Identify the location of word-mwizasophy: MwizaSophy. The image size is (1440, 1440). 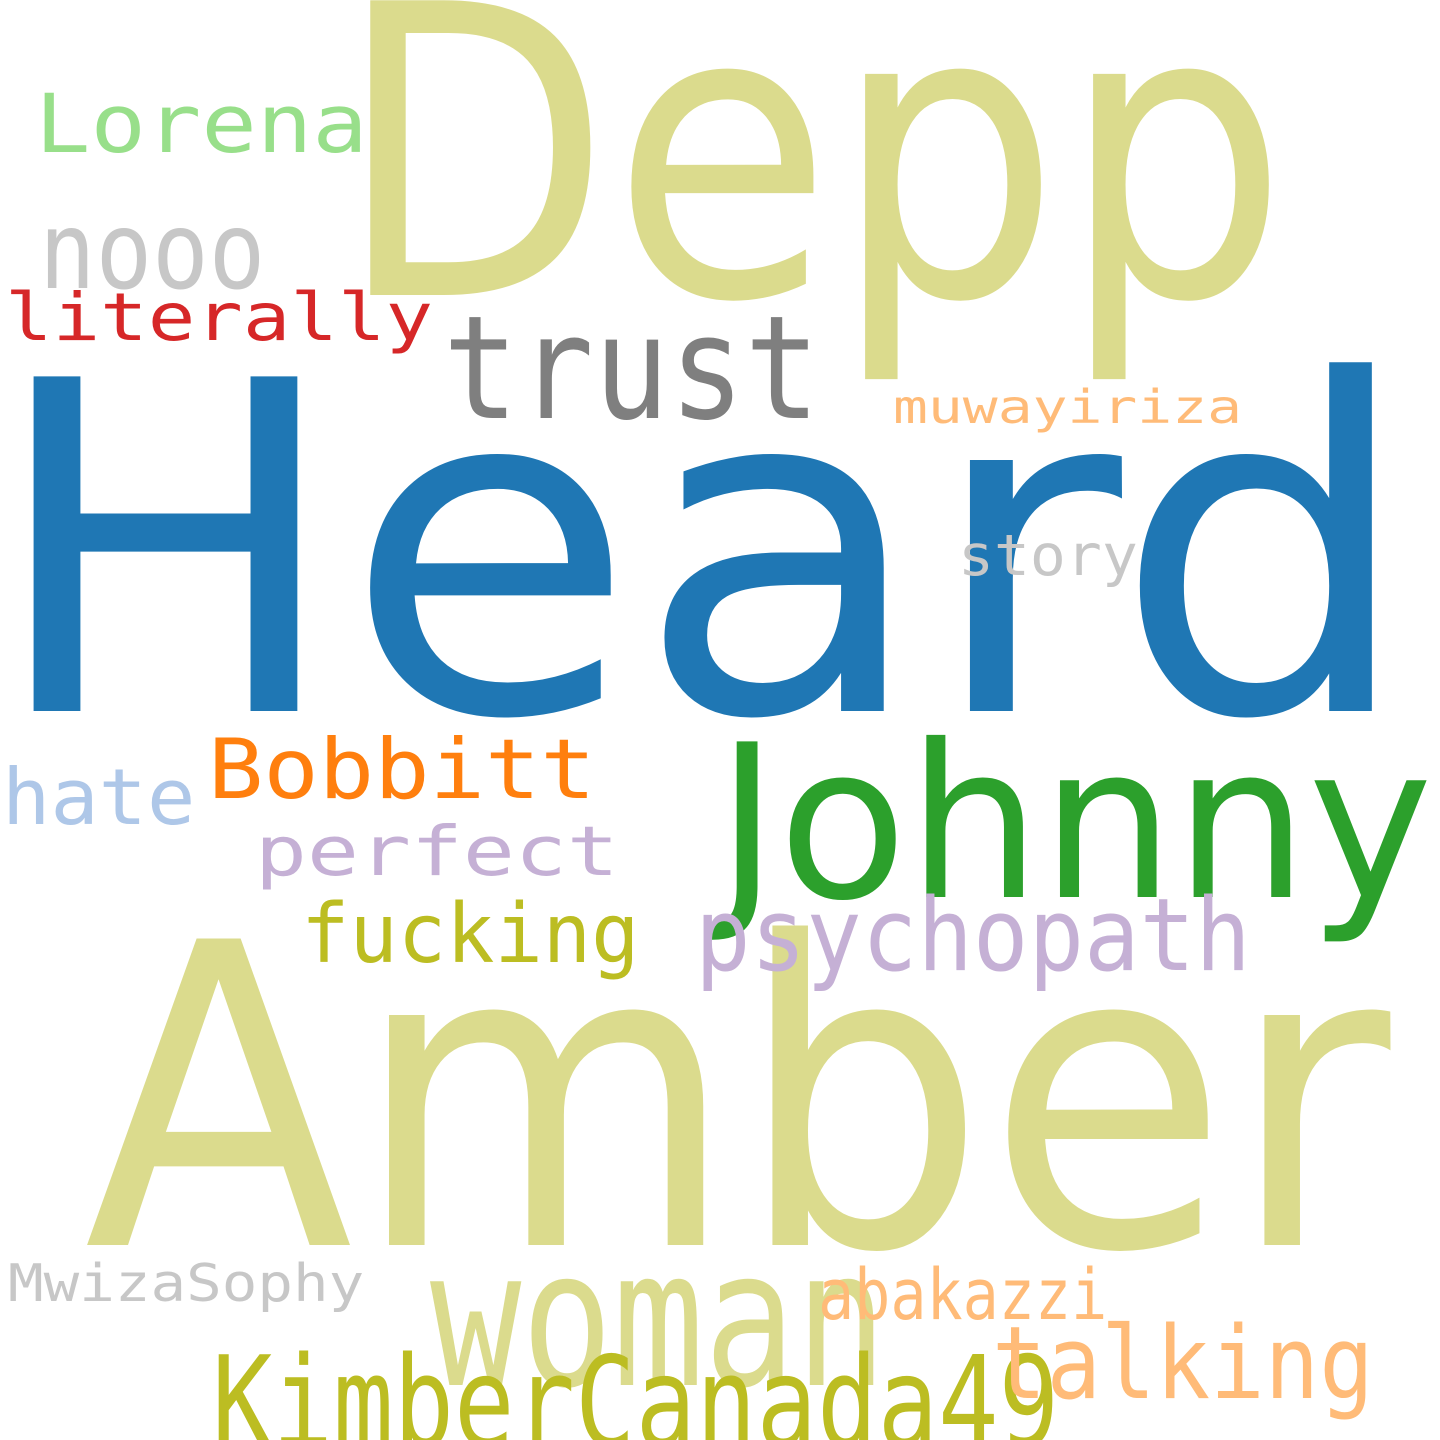
(185, 1284).